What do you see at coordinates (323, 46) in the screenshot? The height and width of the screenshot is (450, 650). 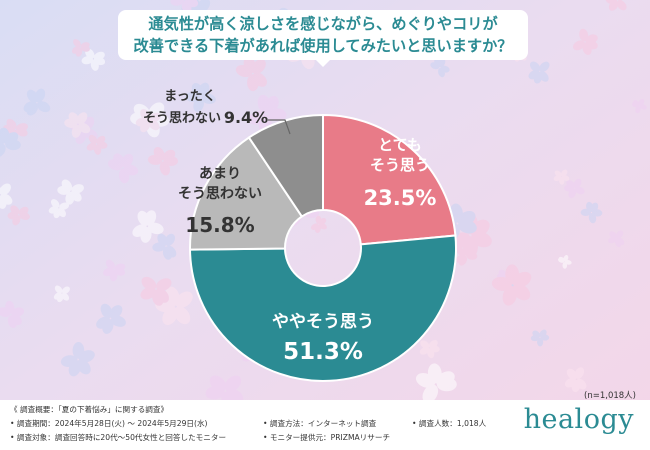 I see `question-line-2: 改善できる下着があれば使用してみたいと思いますか？` at bounding box center [323, 46].